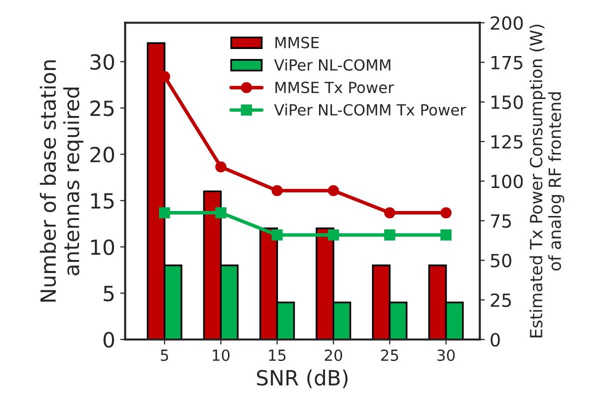 The height and width of the screenshot is (414, 596). I want to click on x-tick-label: 25, so click(389, 355).